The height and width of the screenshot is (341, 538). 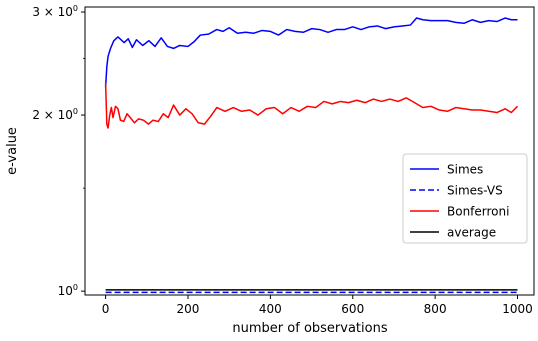 What do you see at coordinates (68, 290) in the screenshot?
I see `y-tick-label: 100` at bounding box center [68, 290].